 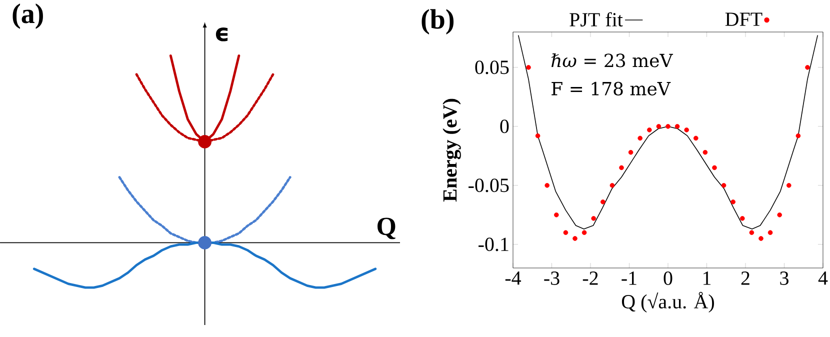 I want to click on x-tick-label: 3, so click(x=784, y=278).